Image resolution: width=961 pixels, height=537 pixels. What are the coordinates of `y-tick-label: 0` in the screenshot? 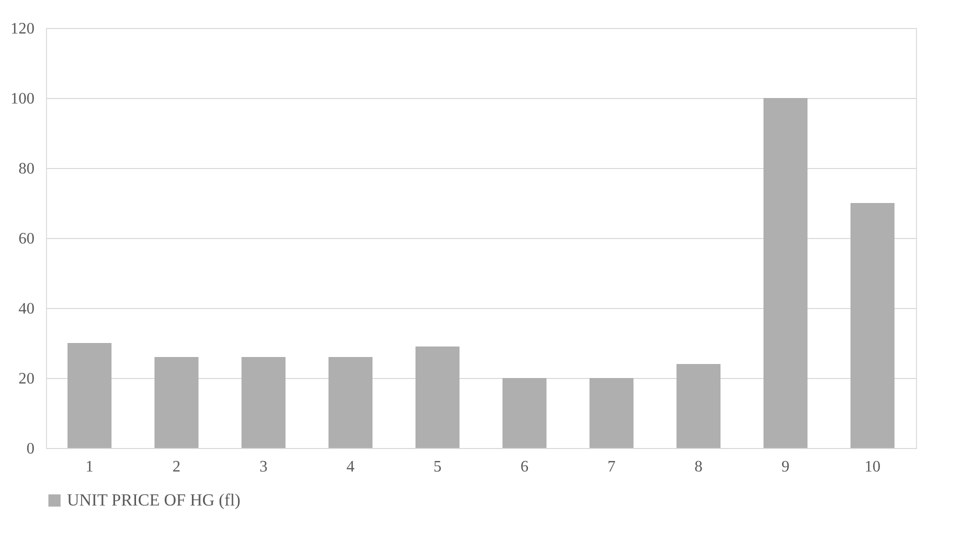 It's located at (30, 449).